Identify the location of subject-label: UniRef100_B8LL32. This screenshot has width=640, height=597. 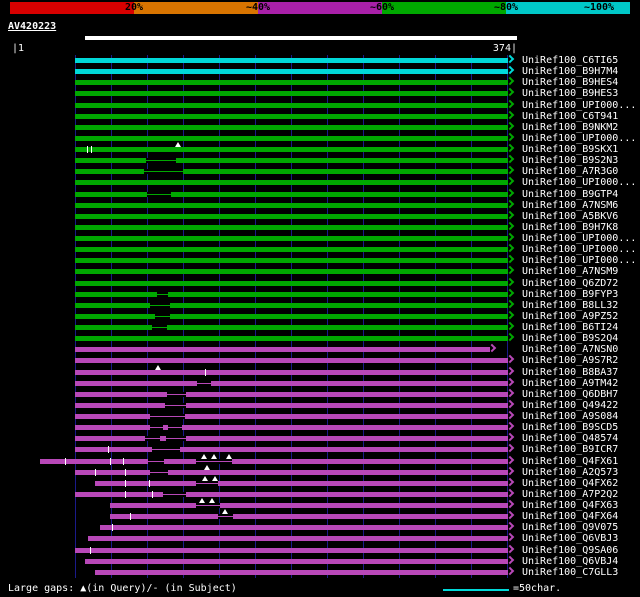
(570, 305).